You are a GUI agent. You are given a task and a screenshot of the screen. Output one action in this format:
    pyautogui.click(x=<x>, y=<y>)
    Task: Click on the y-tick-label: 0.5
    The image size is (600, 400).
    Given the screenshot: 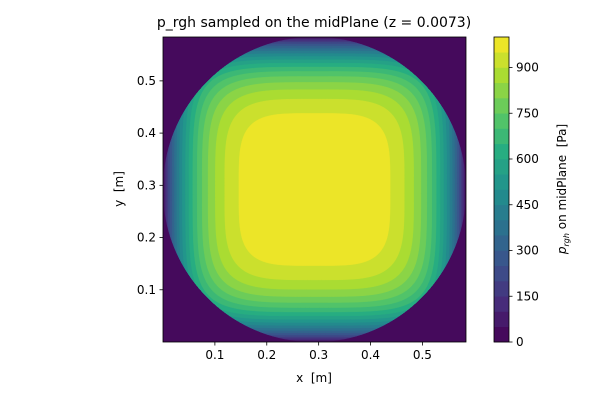 What is the action you would take?
    pyautogui.click(x=146, y=81)
    